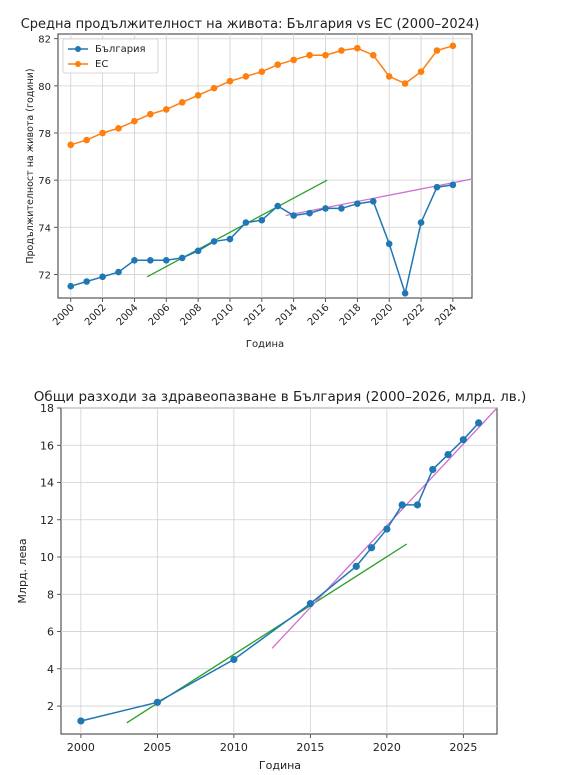 This screenshot has height=775, width=573. Describe the element at coordinates (463, 747) in the screenshot. I see `x-tick-label: 2025` at that location.